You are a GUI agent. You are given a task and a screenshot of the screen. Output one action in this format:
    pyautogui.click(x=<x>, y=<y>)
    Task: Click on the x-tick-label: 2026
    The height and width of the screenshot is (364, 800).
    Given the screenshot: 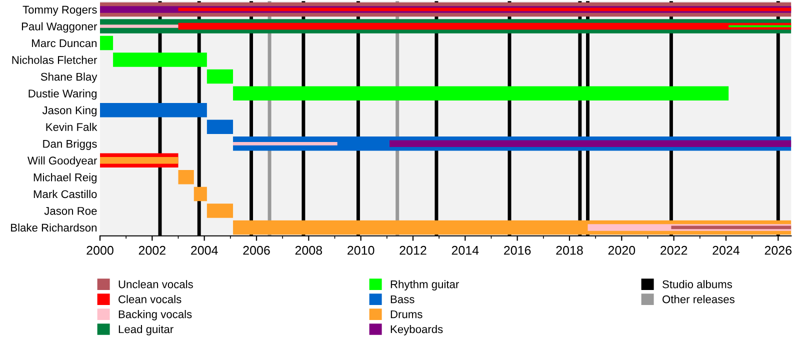 What is the action you would take?
    pyautogui.click(x=778, y=250)
    